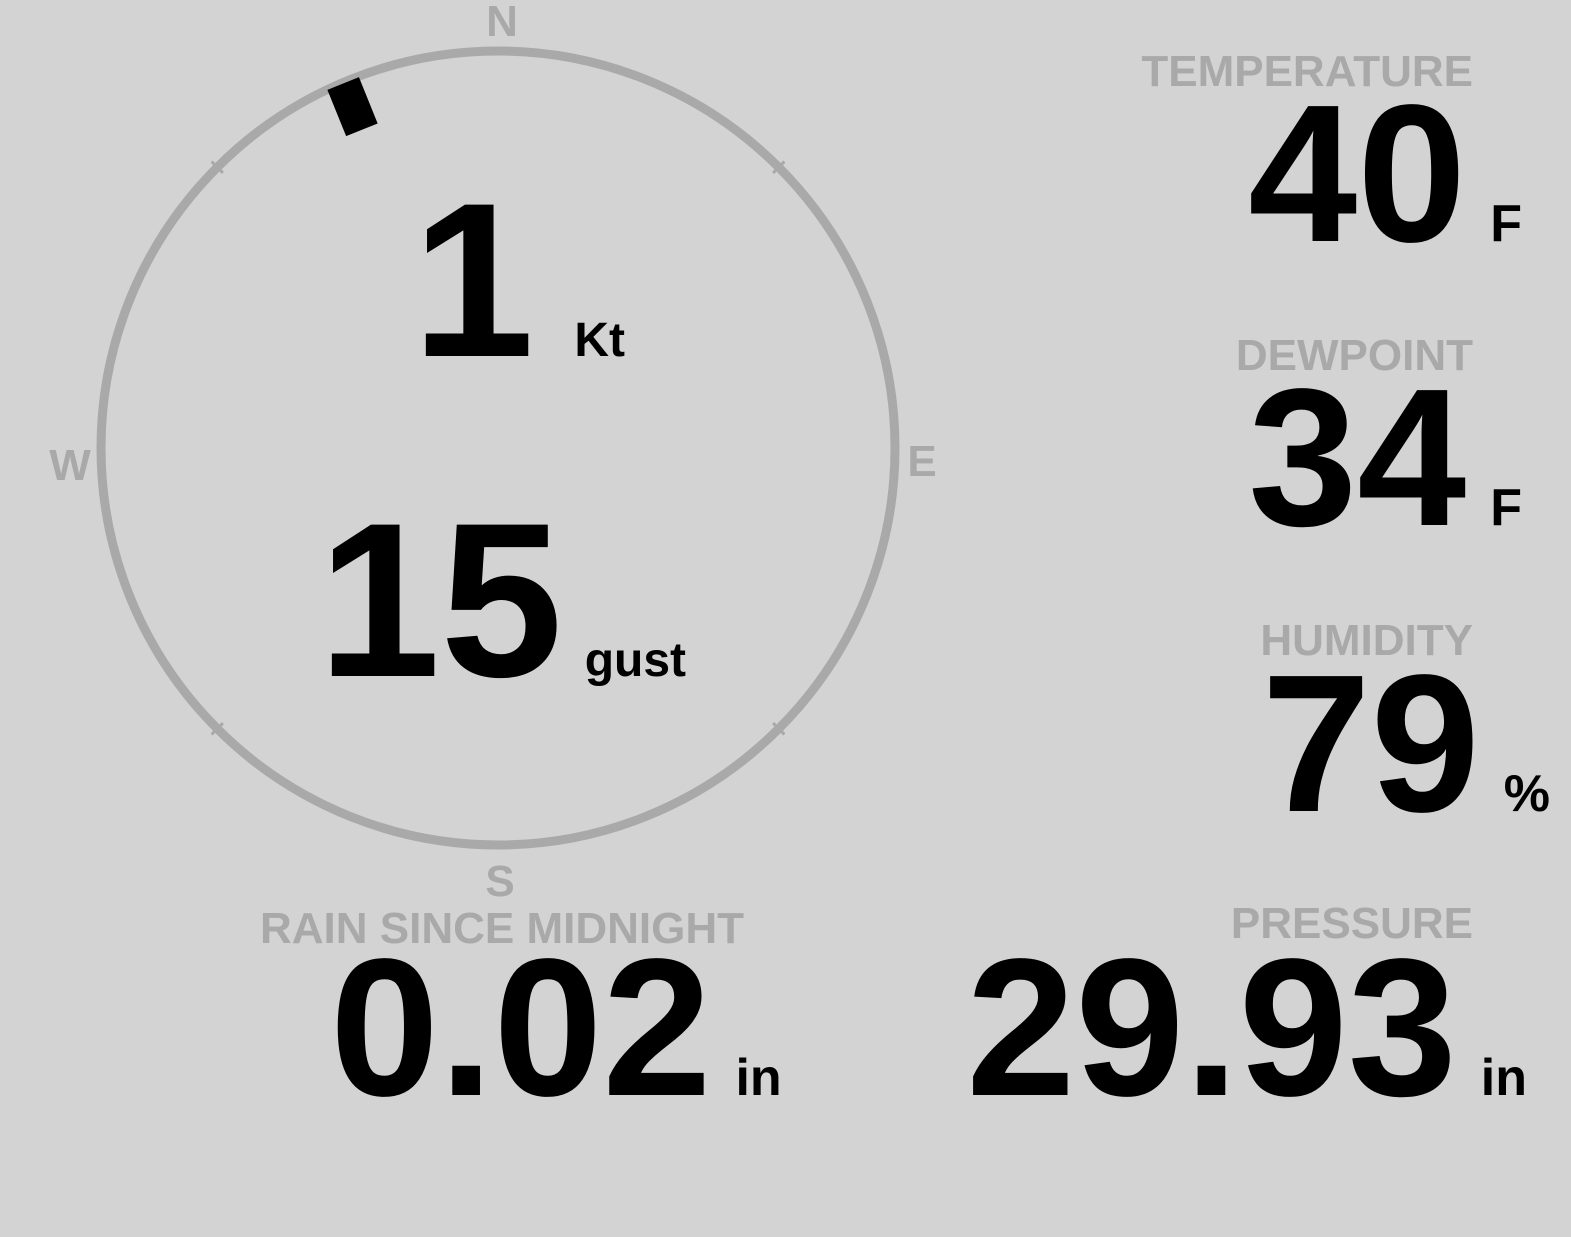 Image resolution: width=1571 pixels, height=1237 pixels. I want to click on temperature-reading: 40 F, so click(1385, 174).